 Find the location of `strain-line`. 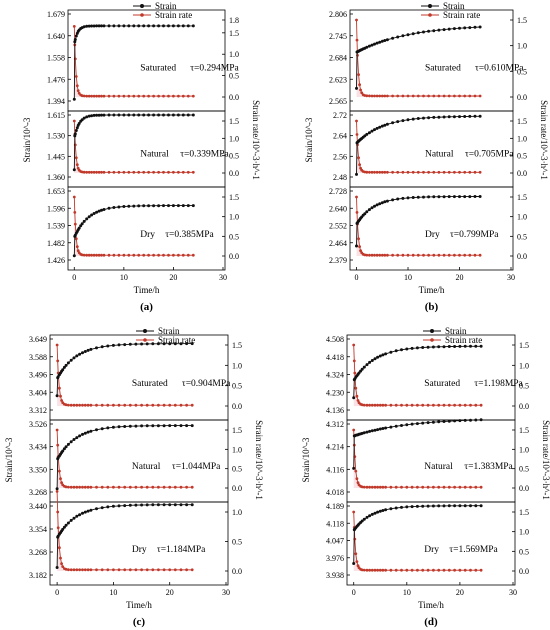

strain-line is located at coordinates (133, 62).